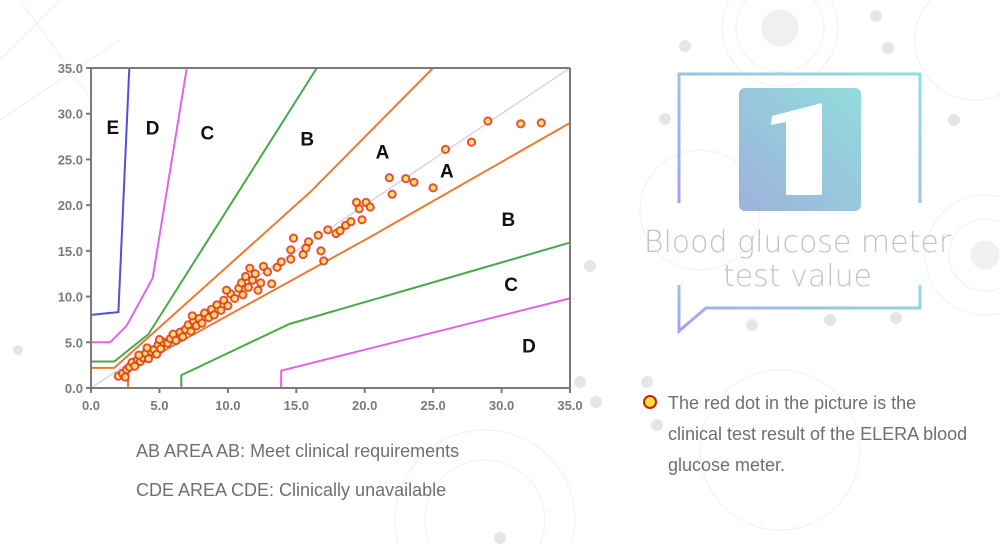  I want to click on x-tick-label: 15.0, so click(296, 405).